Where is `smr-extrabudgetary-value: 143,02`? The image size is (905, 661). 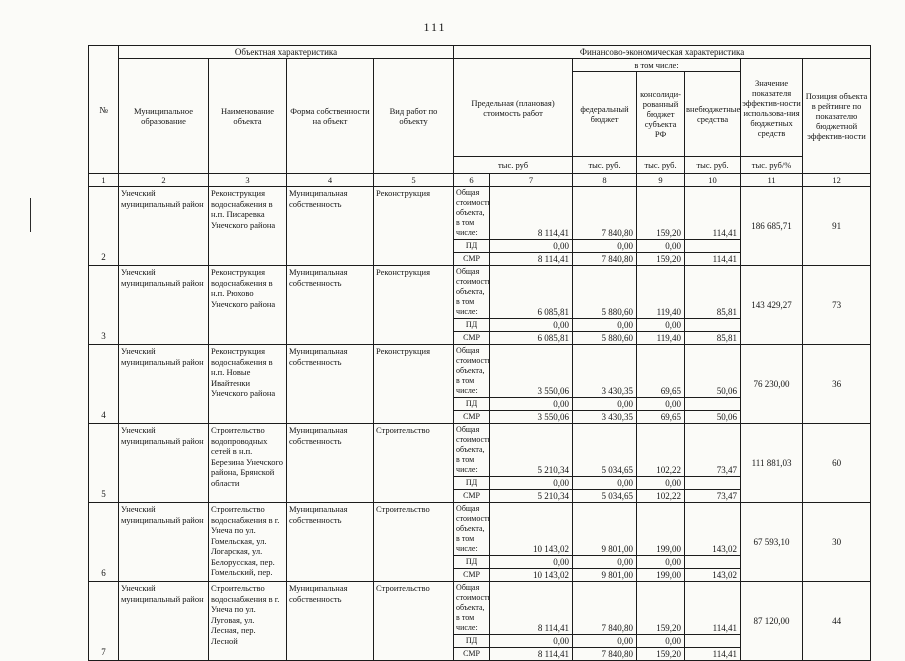
smr-extrabudgetary-value: 143,02 is located at coordinates (713, 575).